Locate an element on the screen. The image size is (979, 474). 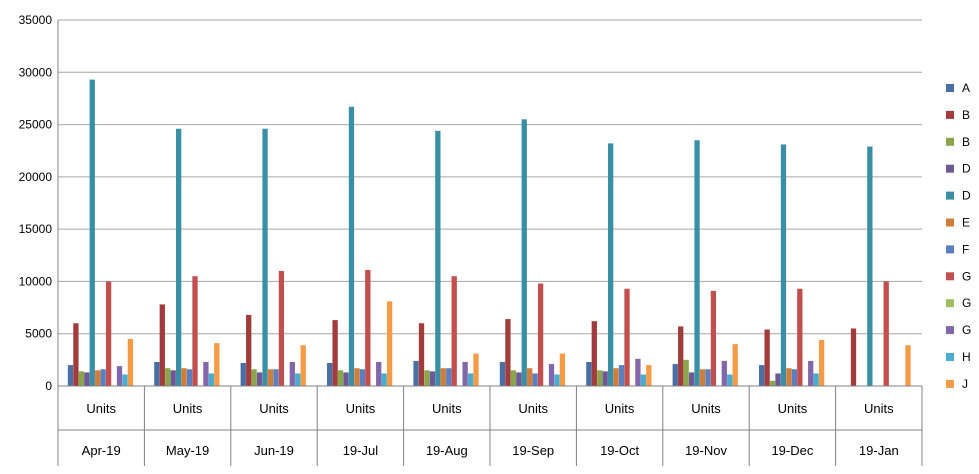
y-tick-label: 25000 is located at coordinates (36, 125).